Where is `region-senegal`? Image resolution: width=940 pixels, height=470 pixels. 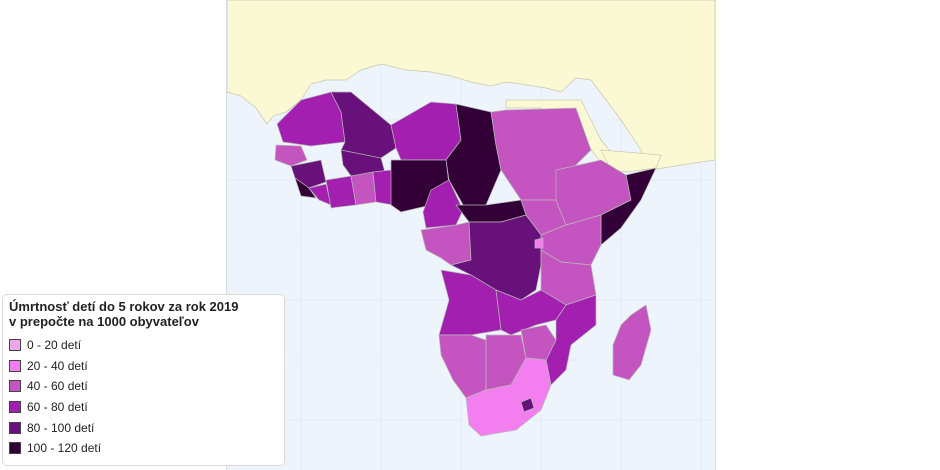 region-senegal is located at coordinates (291, 155).